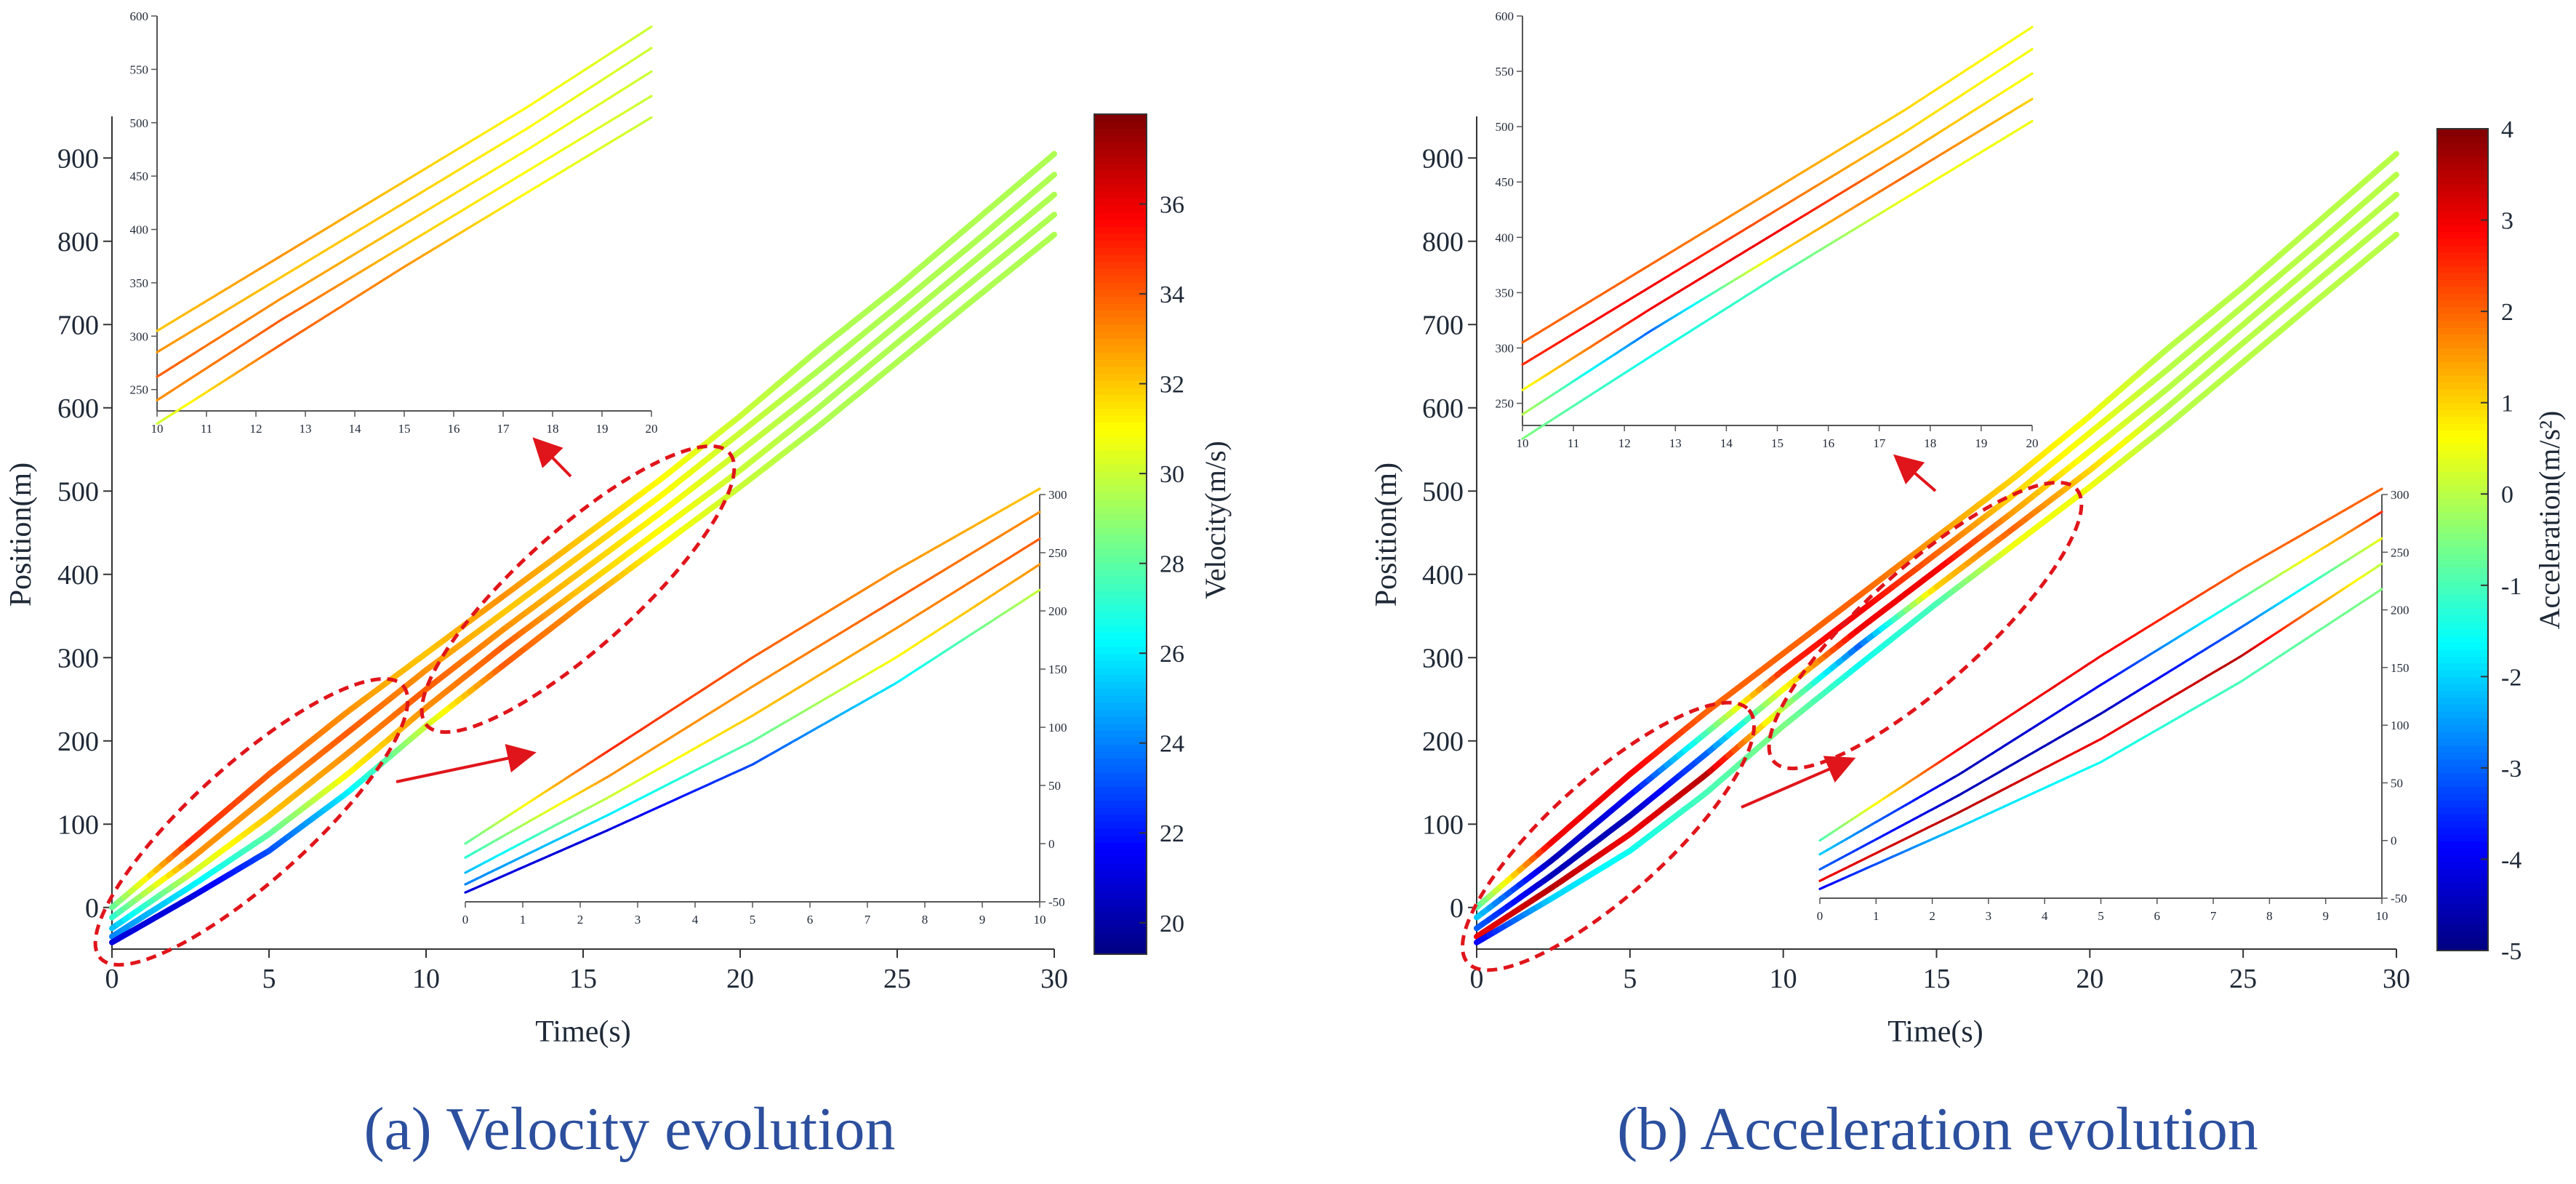  Describe the element at coordinates (139, 230) in the screenshot. I see `inset-y-tick-label: 400` at that location.